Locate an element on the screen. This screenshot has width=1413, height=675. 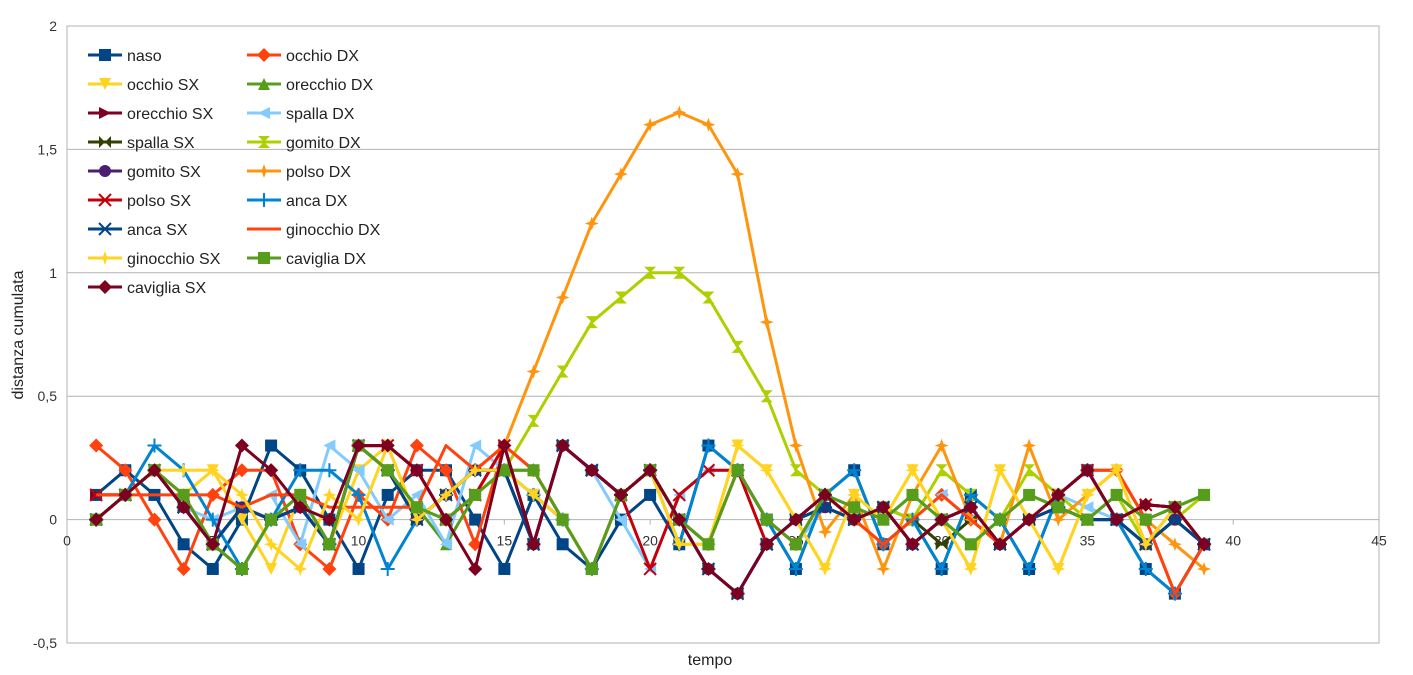
x-tick-label: 40 is located at coordinates (1233, 541).